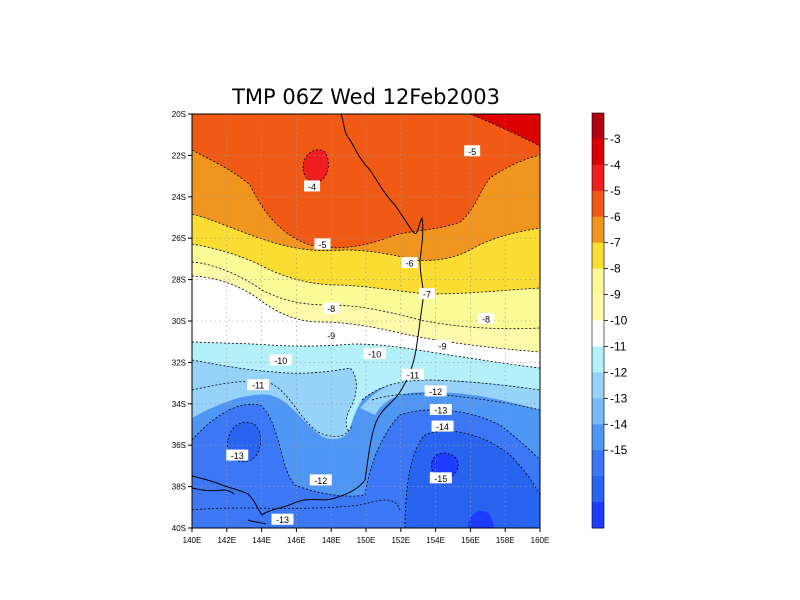 This screenshot has height=600, width=800. I want to click on y-tick-label: 32S, so click(179, 362).